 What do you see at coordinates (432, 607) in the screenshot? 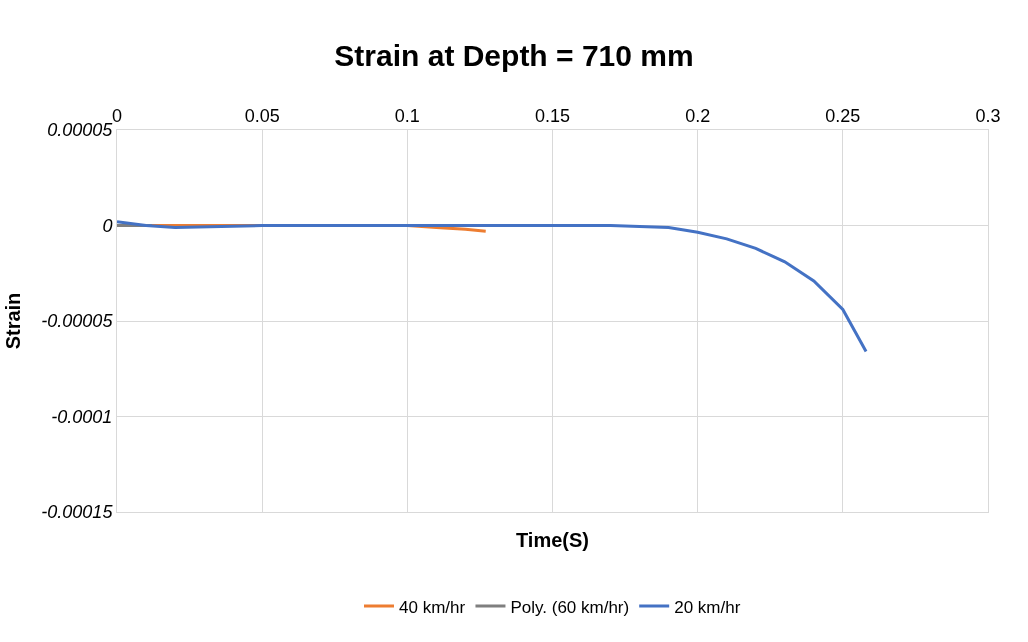
I see `legend-label: 40 km/hr` at bounding box center [432, 607].